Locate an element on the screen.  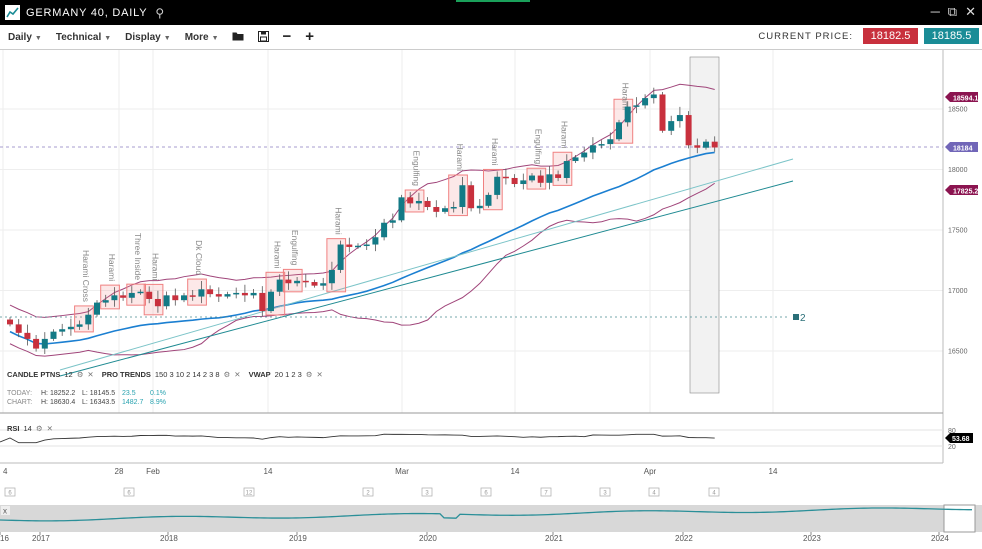
event-marker: 12 is located at coordinates (249, 492).